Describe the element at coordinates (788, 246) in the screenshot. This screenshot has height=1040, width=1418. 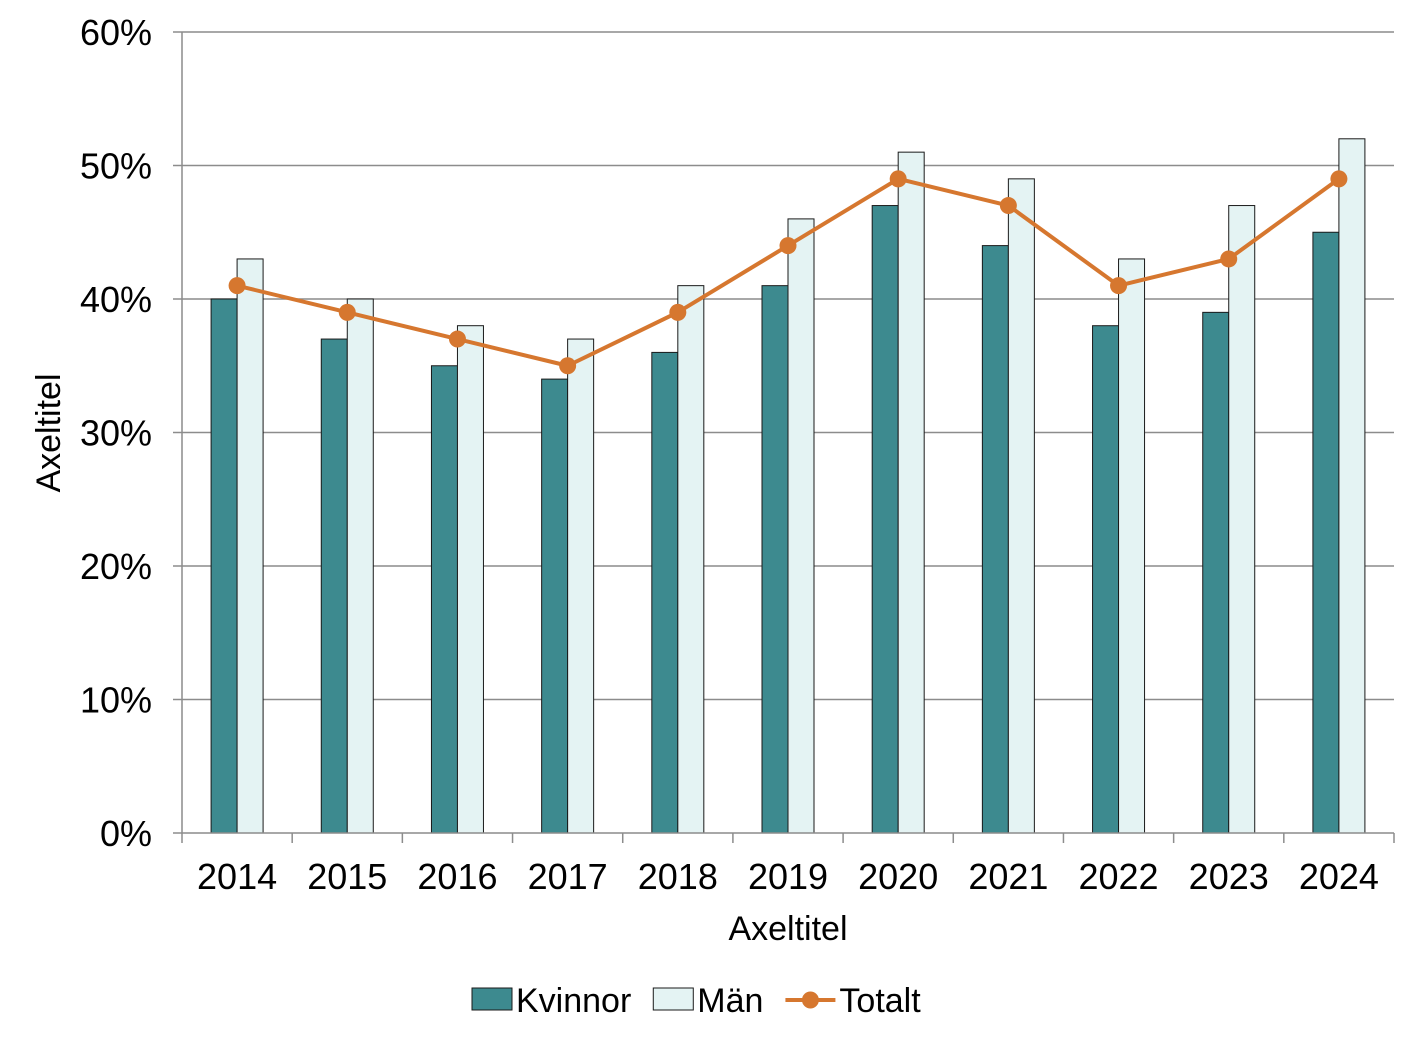
I see `point-totalt-2019` at that location.